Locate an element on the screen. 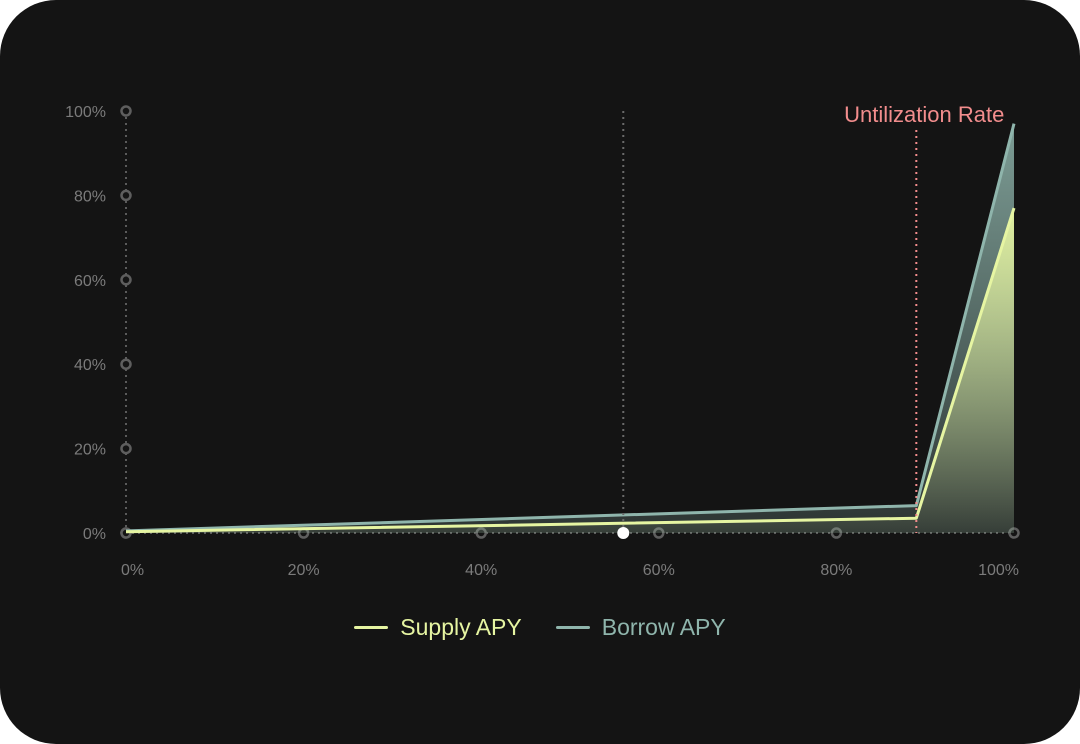  borrow-apy-swatch is located at coordinates (572, 627).